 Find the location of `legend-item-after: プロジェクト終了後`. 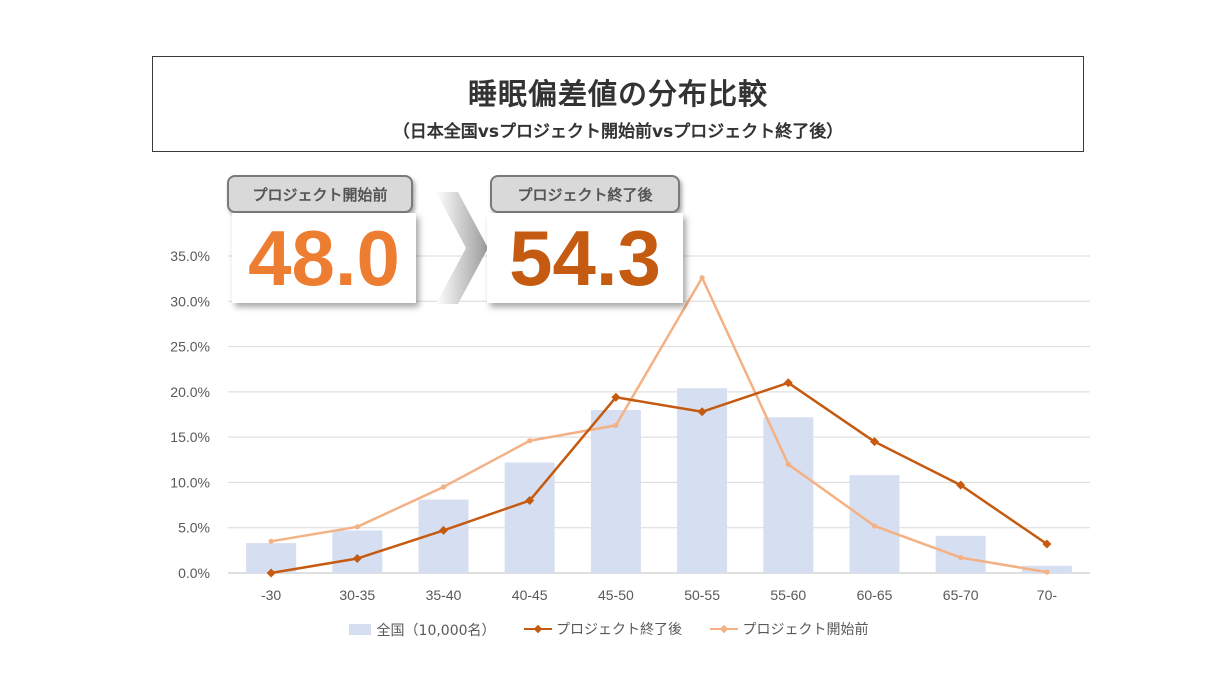

legend-item-after: プロジェクト終了後 is located at coordinates (603, 629).